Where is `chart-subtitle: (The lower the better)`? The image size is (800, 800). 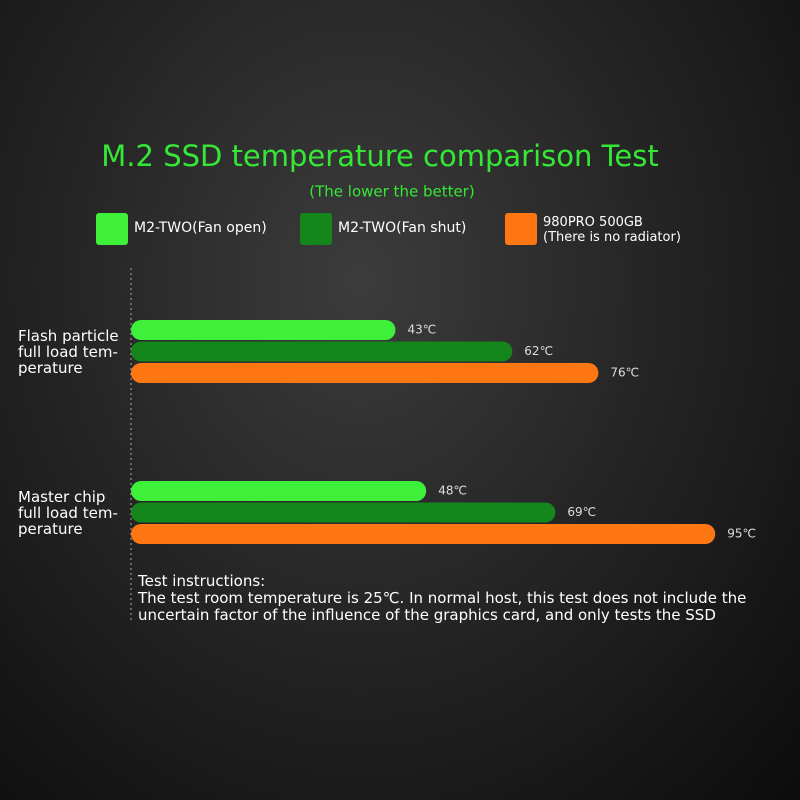
chart-subtitle: (The lower the better) is located at coordinates (391, 192).